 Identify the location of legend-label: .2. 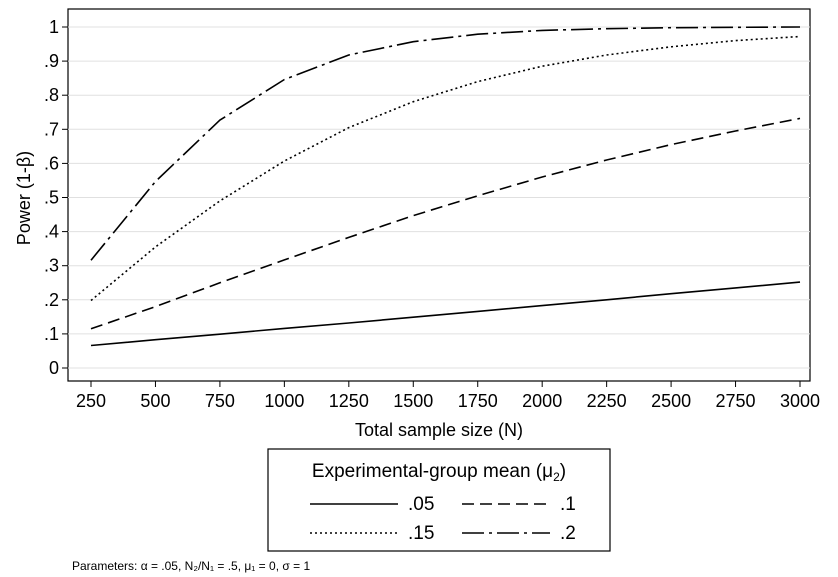
(568, 533).